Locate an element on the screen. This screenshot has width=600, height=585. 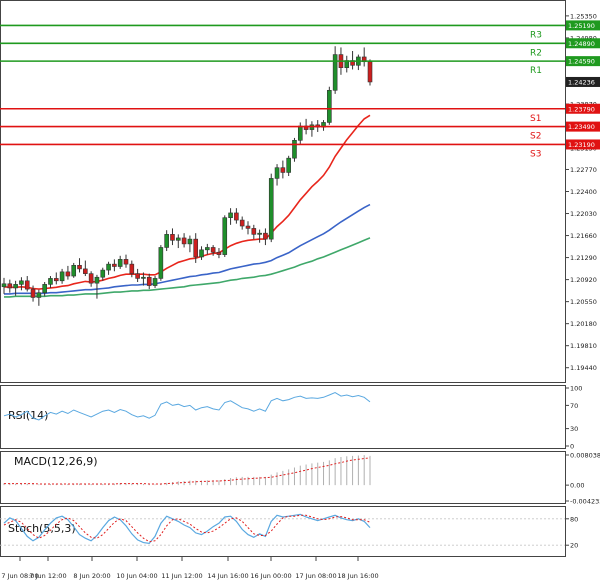
stoch-main-line is located at coordinates (187, 529).